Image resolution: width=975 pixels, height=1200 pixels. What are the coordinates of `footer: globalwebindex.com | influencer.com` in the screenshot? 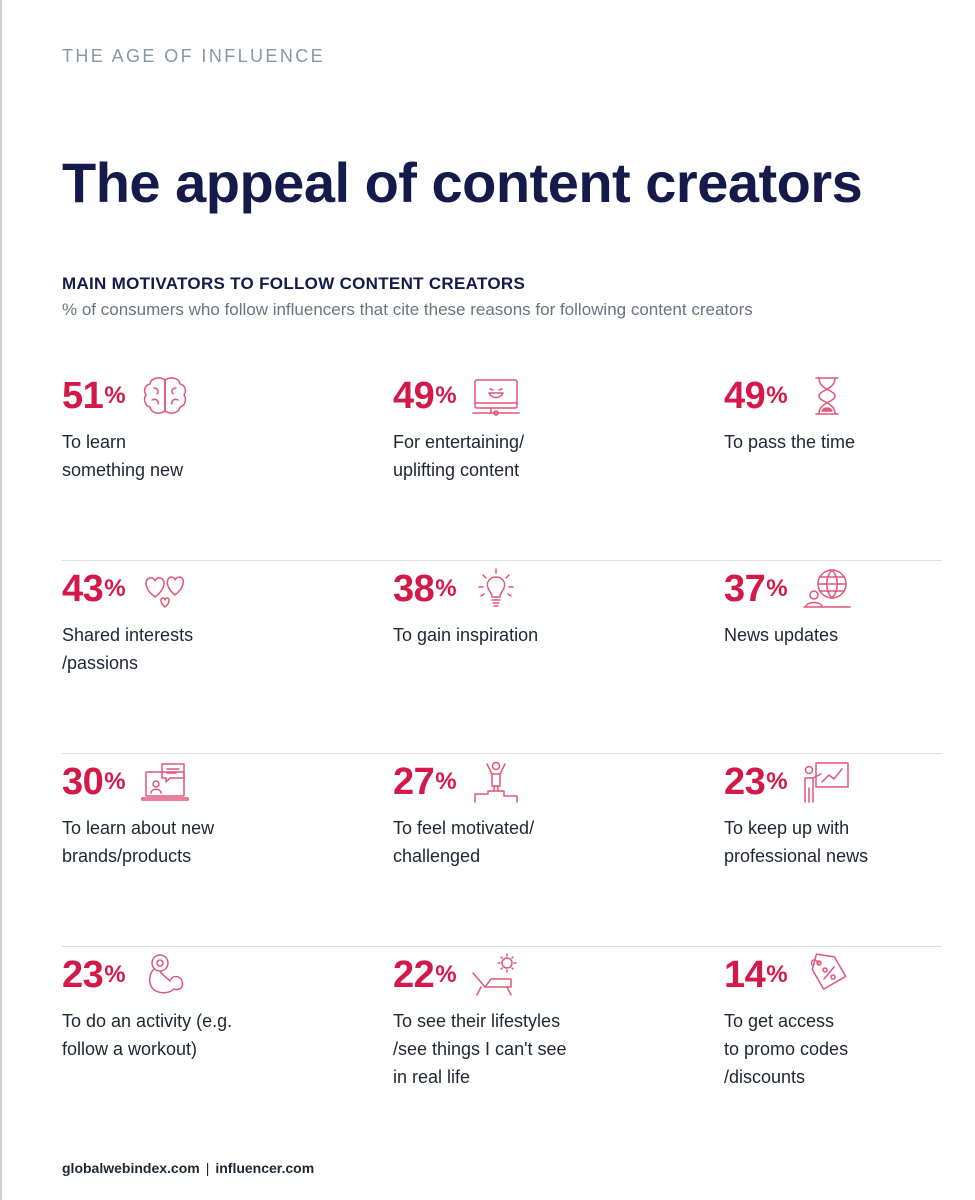 It's located at (188, 1168).